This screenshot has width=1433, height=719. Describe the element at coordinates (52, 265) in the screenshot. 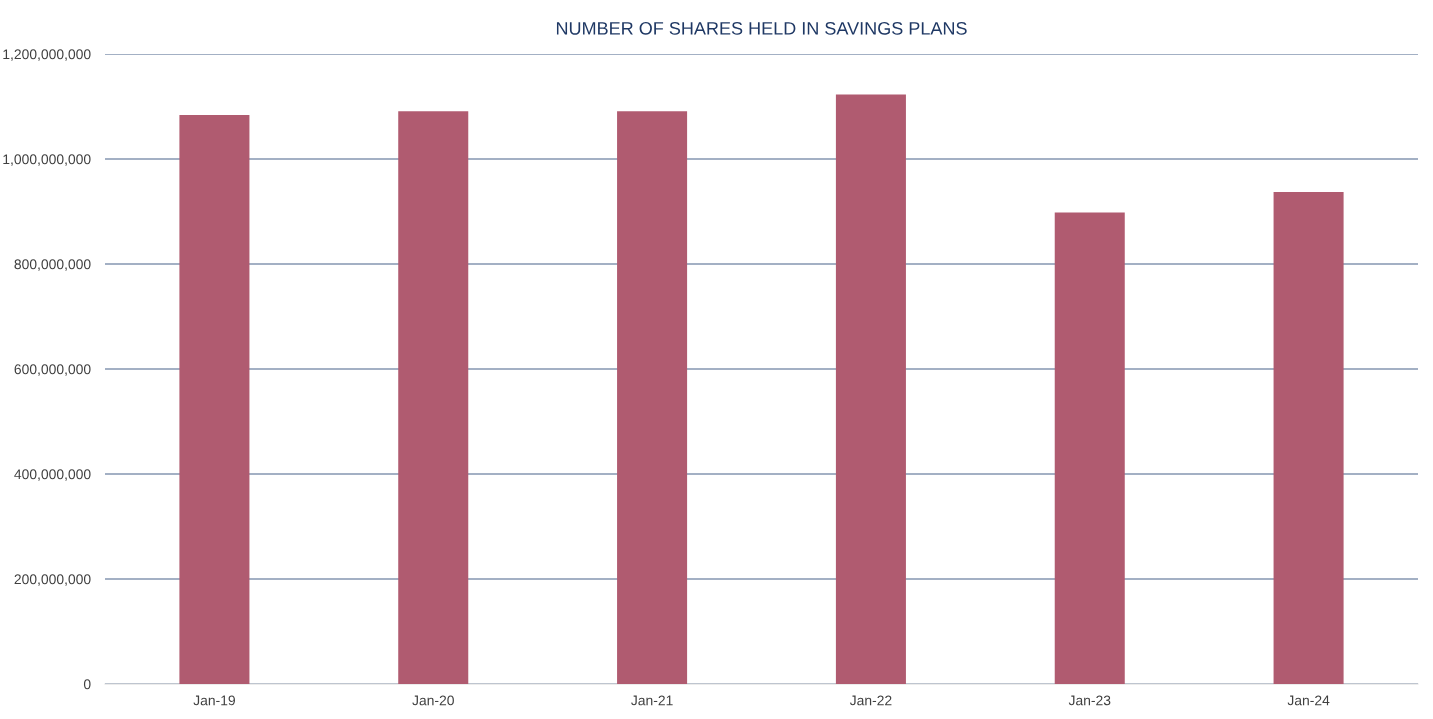

I see `y-tick-label: 800,000,000` at that location.